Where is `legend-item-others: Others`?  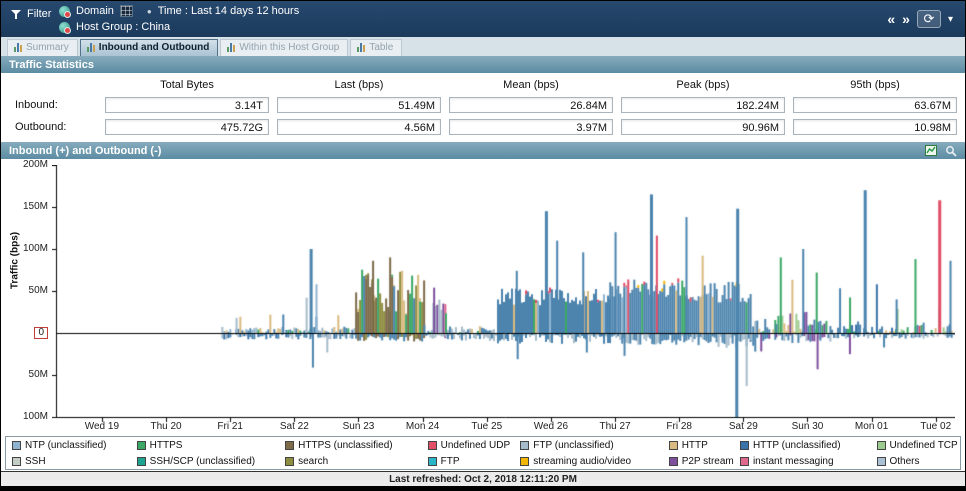 legend-item-others: Others is located at coordinates (916, 461).